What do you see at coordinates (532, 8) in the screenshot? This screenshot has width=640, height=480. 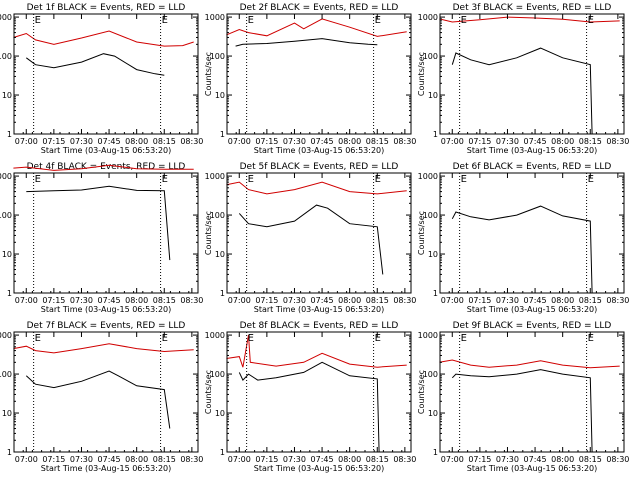 I see `panel-title: Det 3f BLACK = Events, RED = LLD` at bounding box center [532, 8].